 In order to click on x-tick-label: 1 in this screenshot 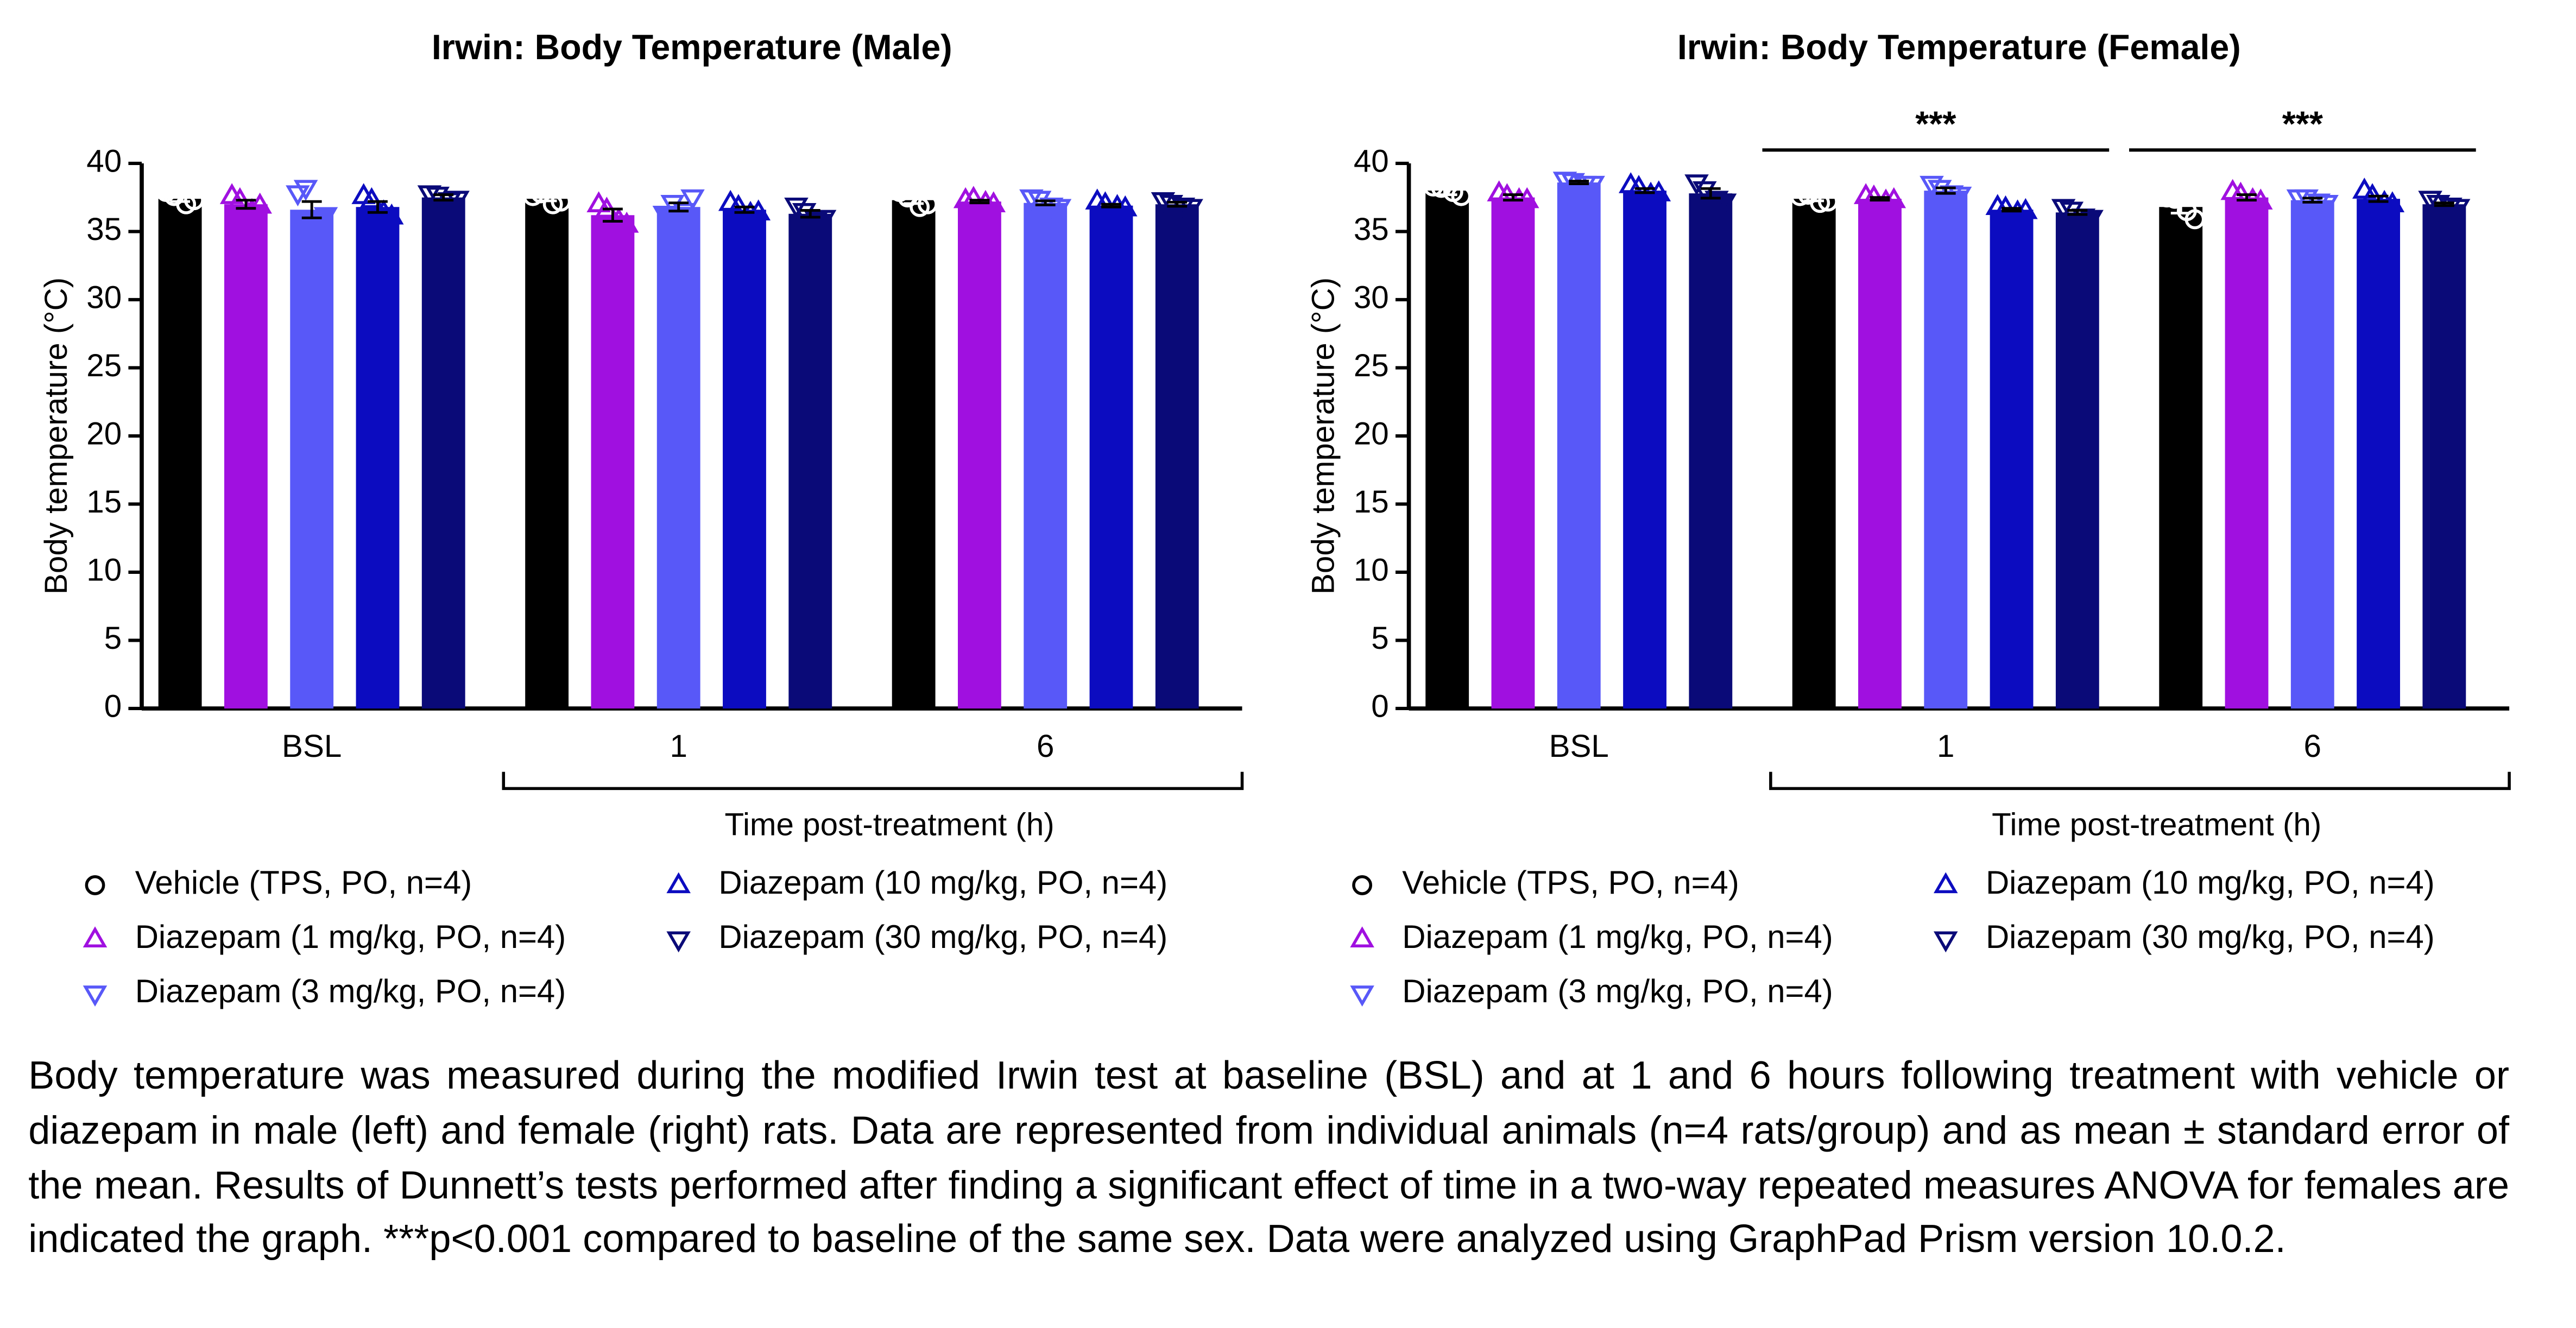, I will do `click(679, 746)`.